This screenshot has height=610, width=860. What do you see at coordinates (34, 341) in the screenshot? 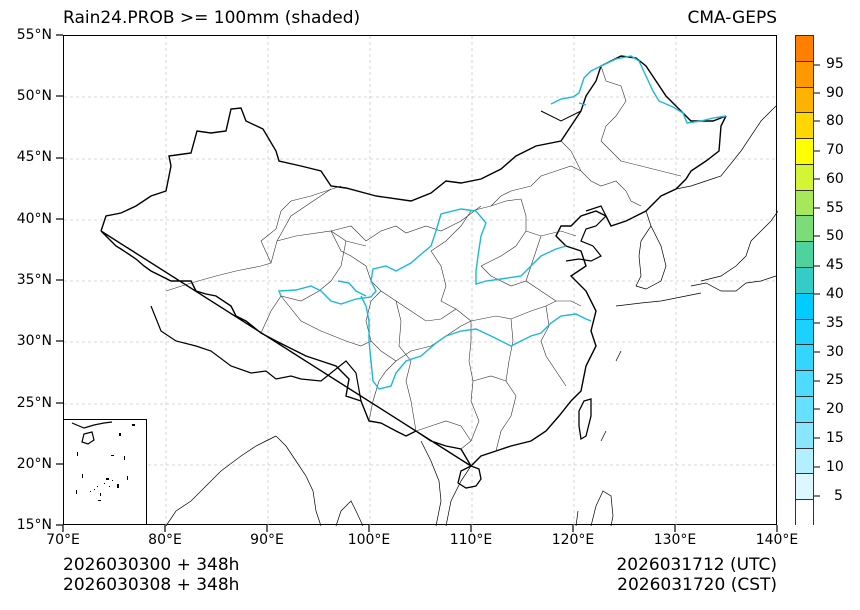
I see `lat-tick-label: 30°N` at bounding box center [34, 341].